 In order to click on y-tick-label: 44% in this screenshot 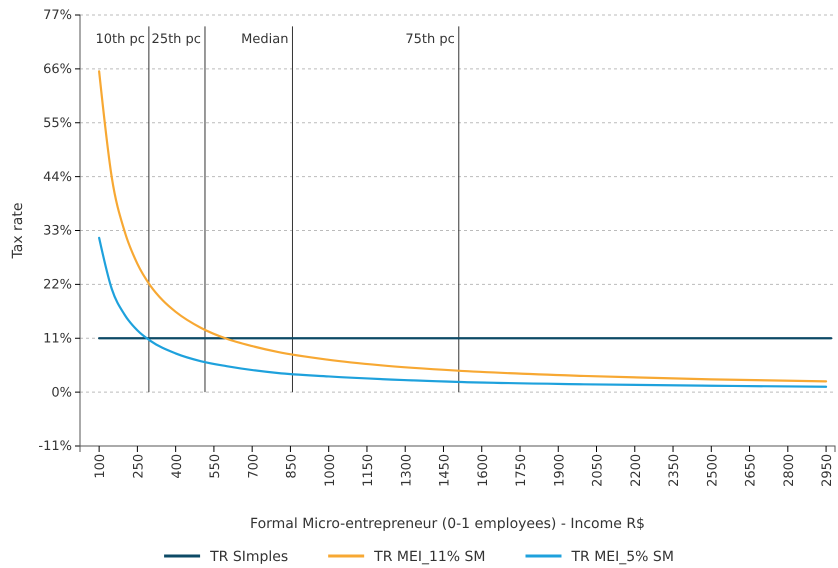, I will do `click(57, 177)`.